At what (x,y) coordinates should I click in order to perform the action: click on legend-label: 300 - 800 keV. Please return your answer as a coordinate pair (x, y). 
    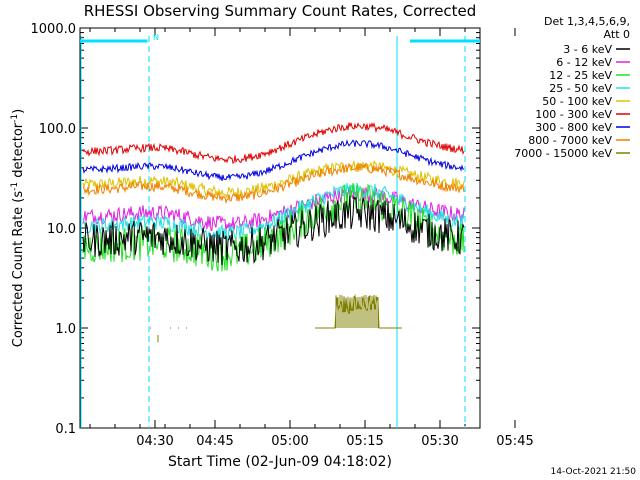
    Looking at the image, I should click on (573, 127).